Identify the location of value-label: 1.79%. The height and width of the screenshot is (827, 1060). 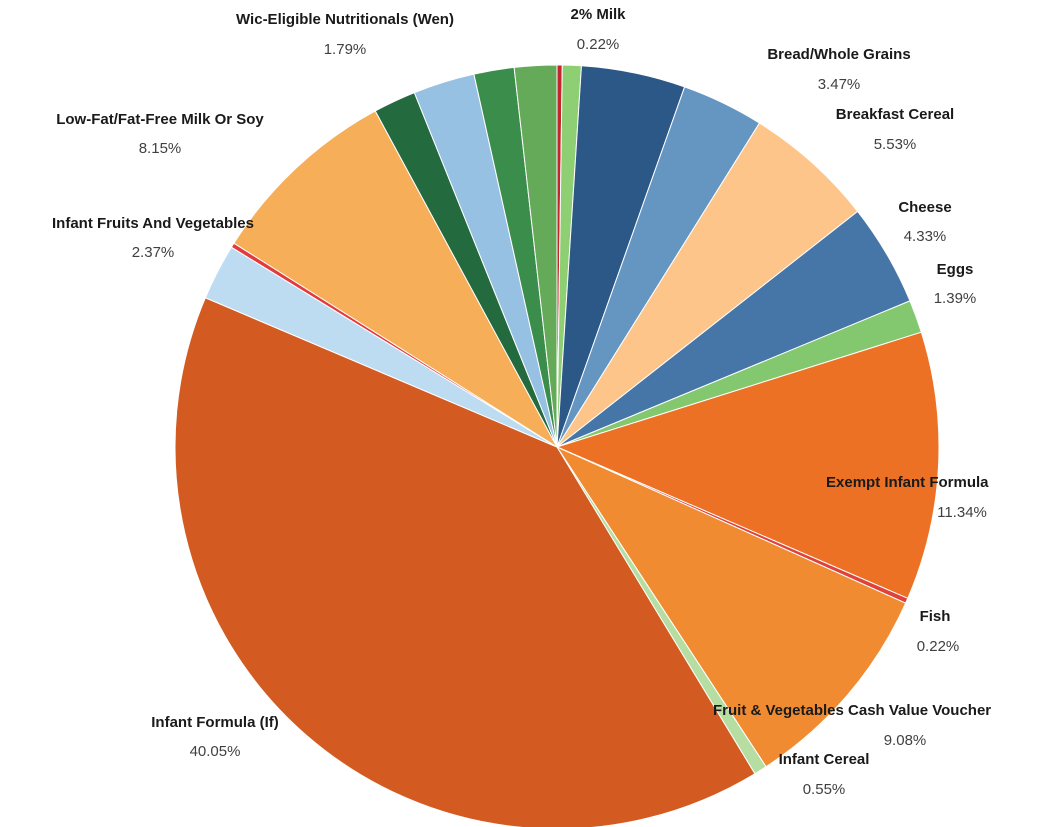
(345, 49).